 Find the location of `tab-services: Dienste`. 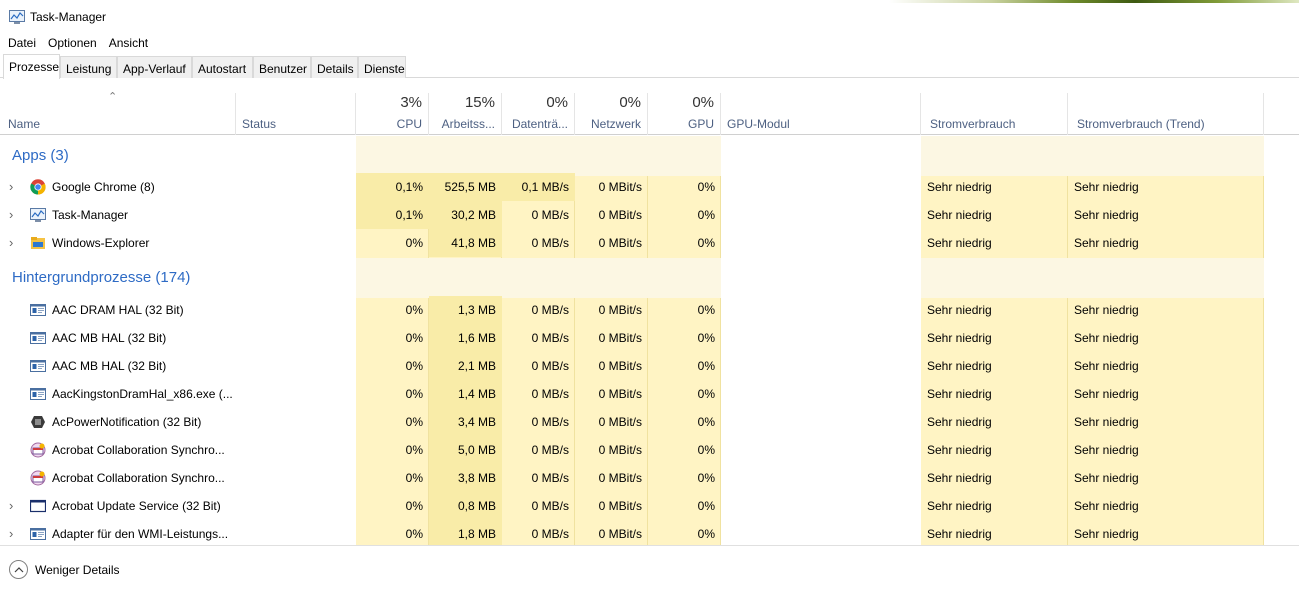

tab-services: Dienste is located at coordinates (382, 67).